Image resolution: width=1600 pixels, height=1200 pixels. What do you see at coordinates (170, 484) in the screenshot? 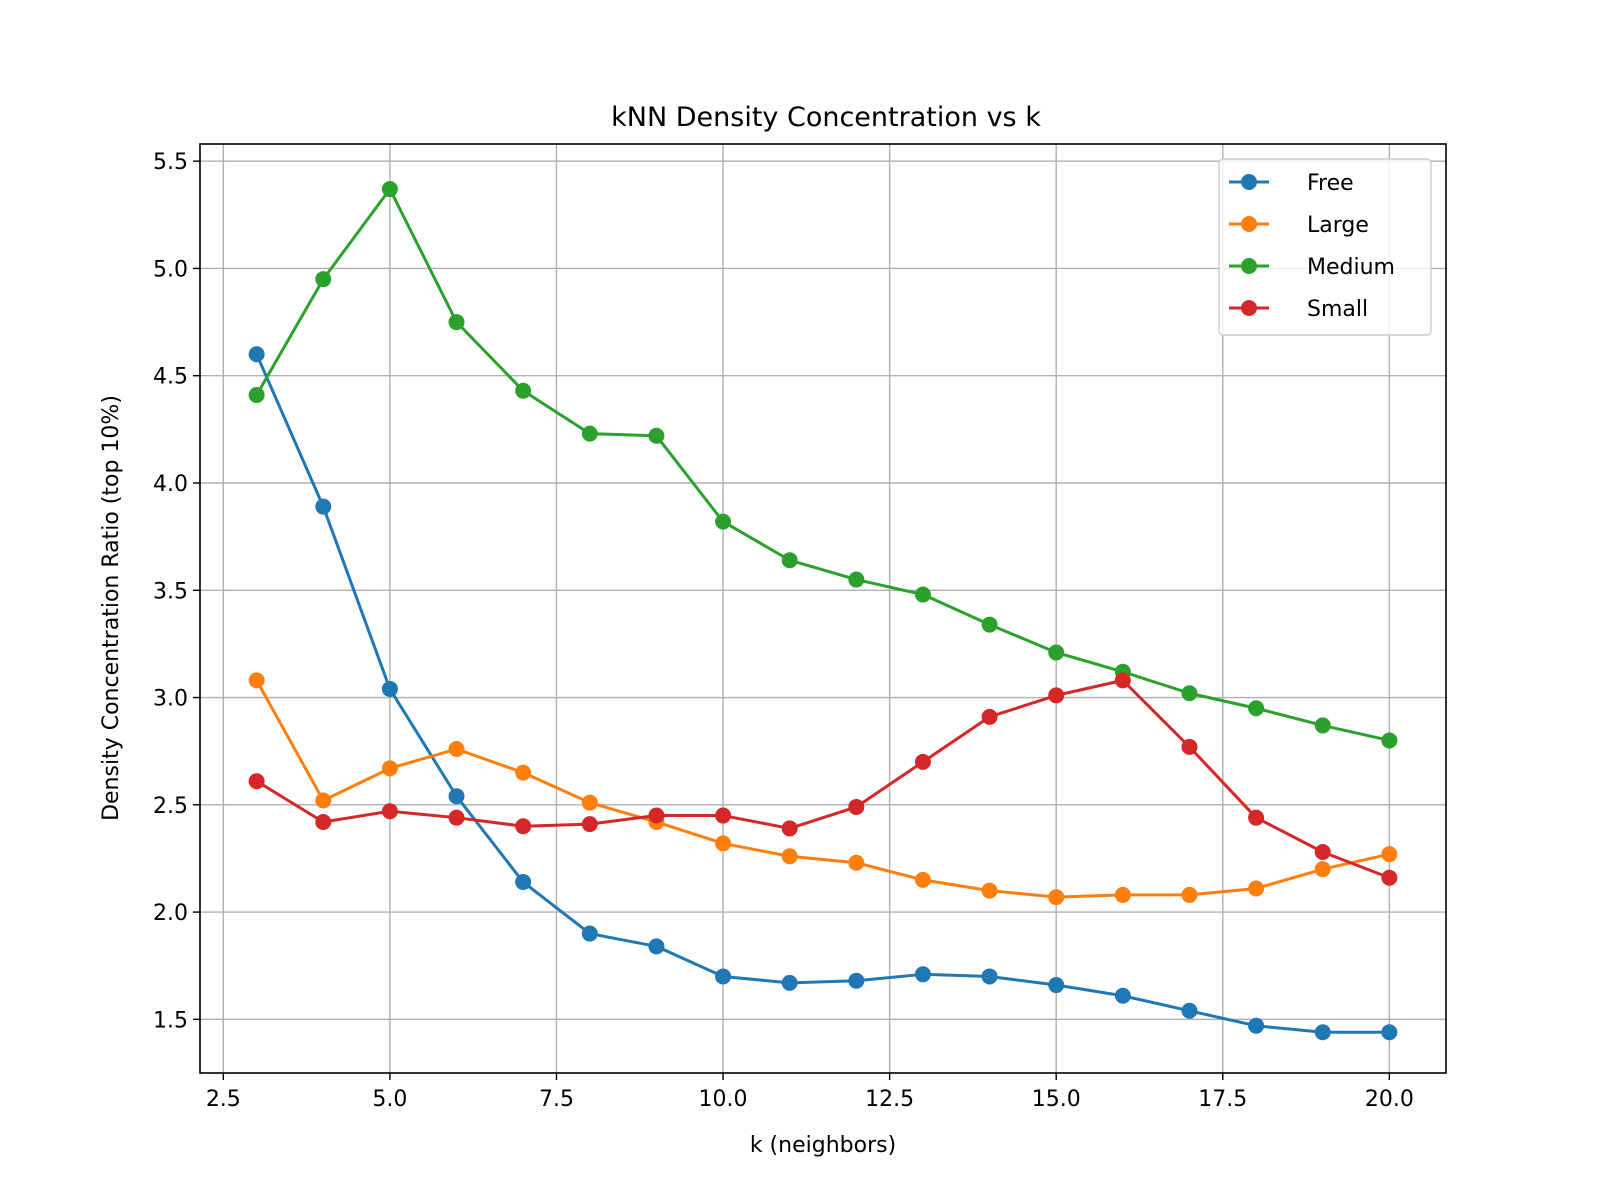
I see `y-tick-label: 4.0` at bounding box center [170, 484].